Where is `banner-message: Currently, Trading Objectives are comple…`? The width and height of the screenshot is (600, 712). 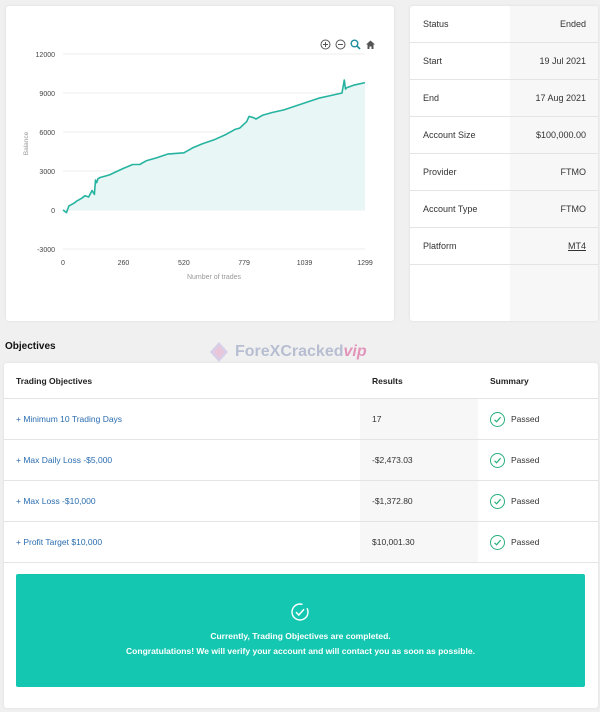 banner-message: Currently, Trading Objectives are comple… is located at coordinates (300, 636).